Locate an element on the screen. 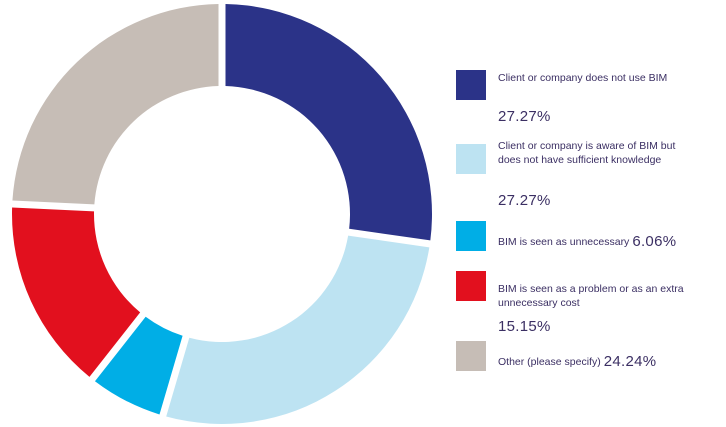  slice-unnecessary is located at coordinates (138, 365).